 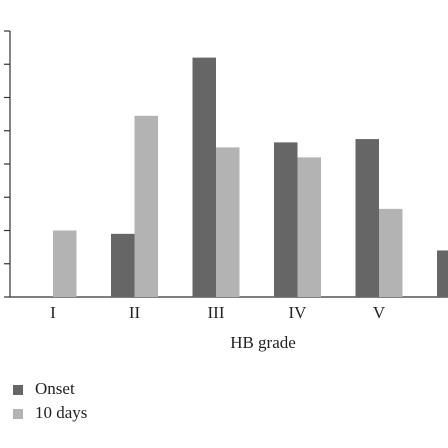 I want to click on x-tick-label: II, so click(x=135, y=312).